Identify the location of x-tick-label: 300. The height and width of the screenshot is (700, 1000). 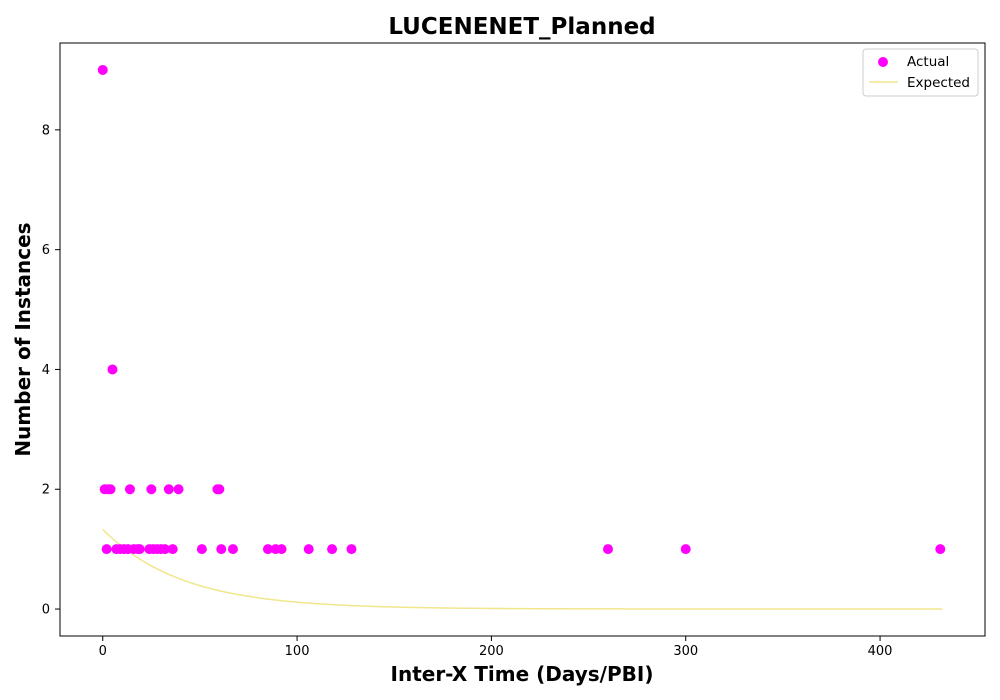
(685, 651).